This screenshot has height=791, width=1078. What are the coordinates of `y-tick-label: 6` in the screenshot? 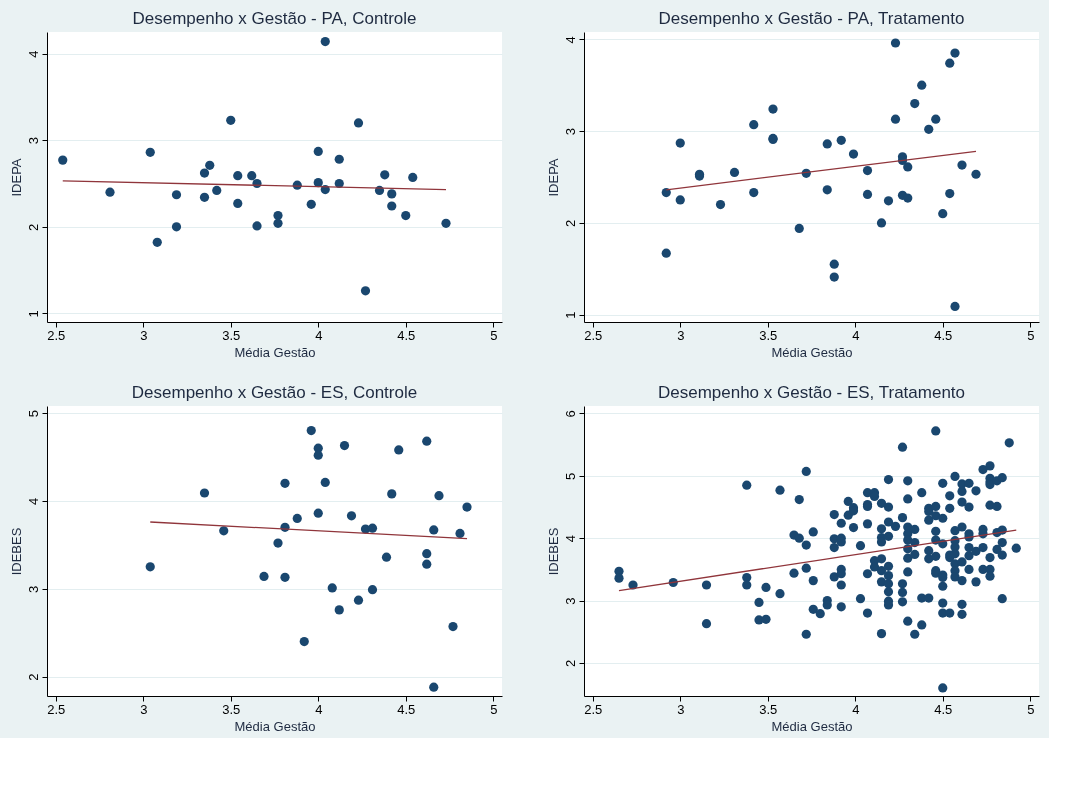 It's located at (570, 414).